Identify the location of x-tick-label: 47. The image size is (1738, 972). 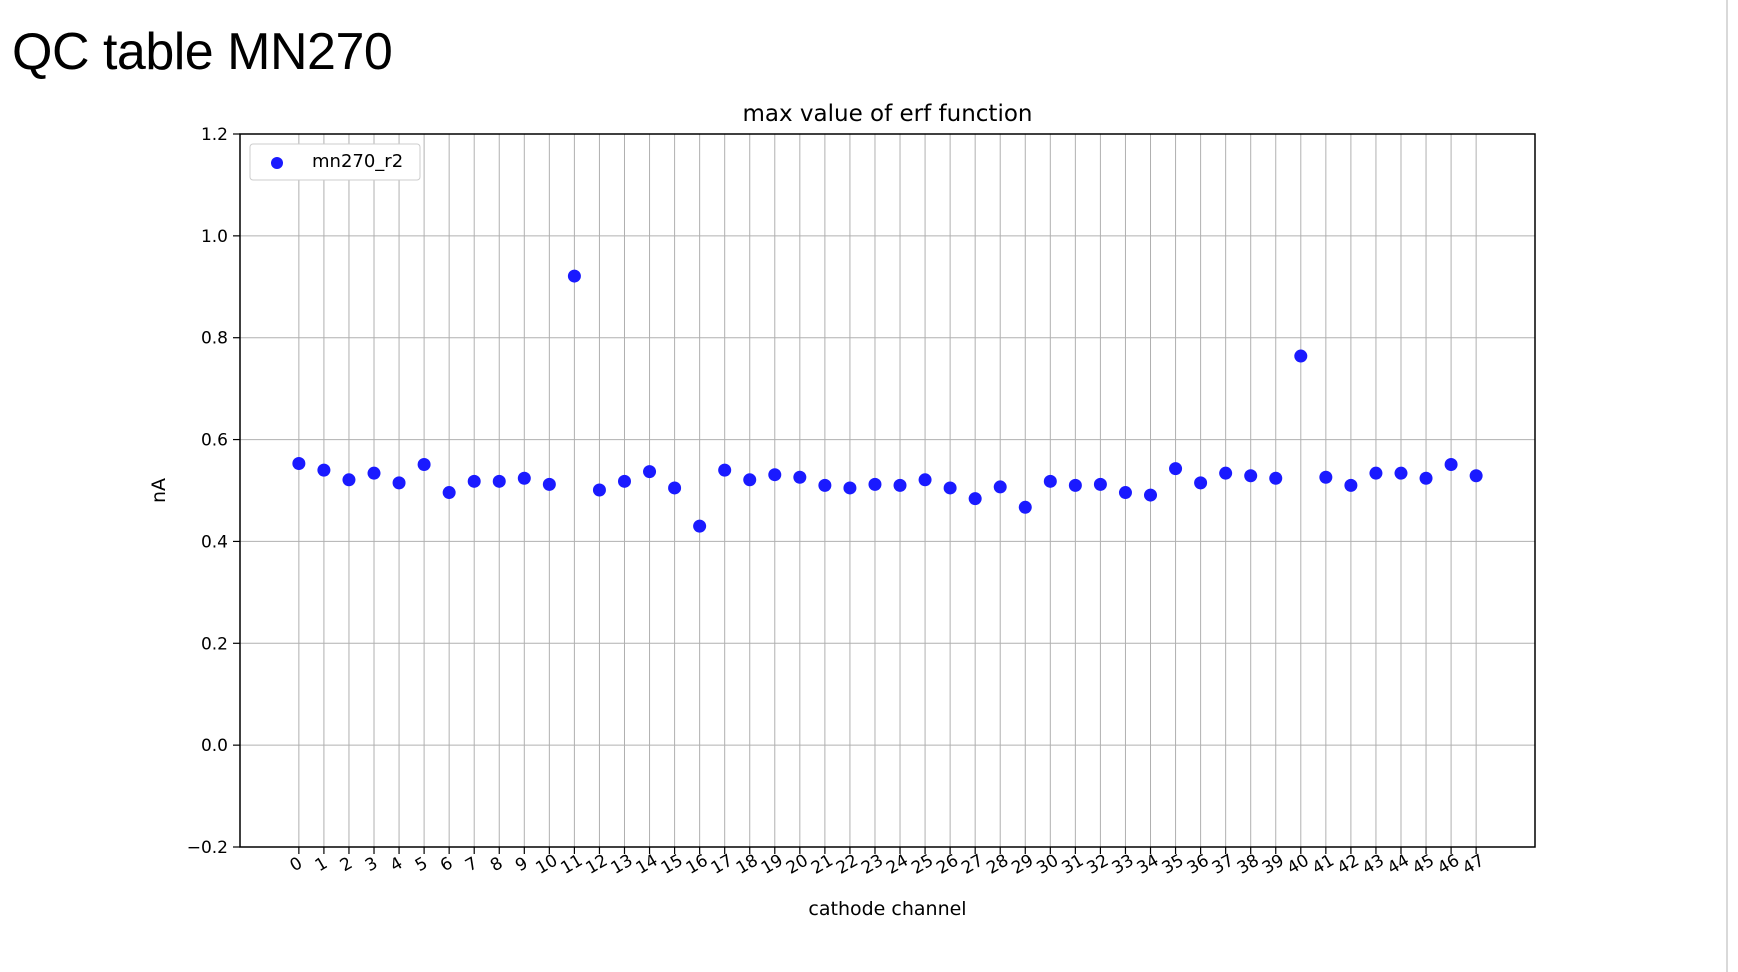
(1473, 865).